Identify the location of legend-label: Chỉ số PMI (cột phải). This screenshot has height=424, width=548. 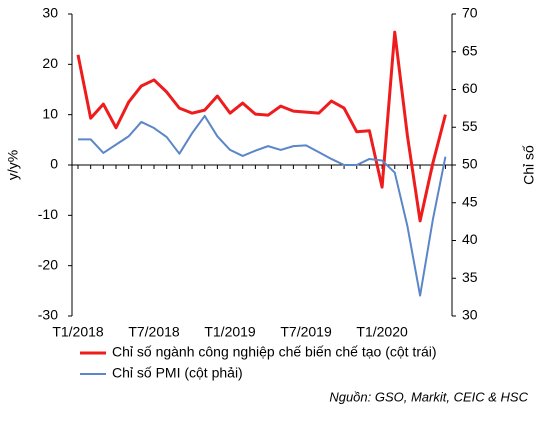
(177, 373).